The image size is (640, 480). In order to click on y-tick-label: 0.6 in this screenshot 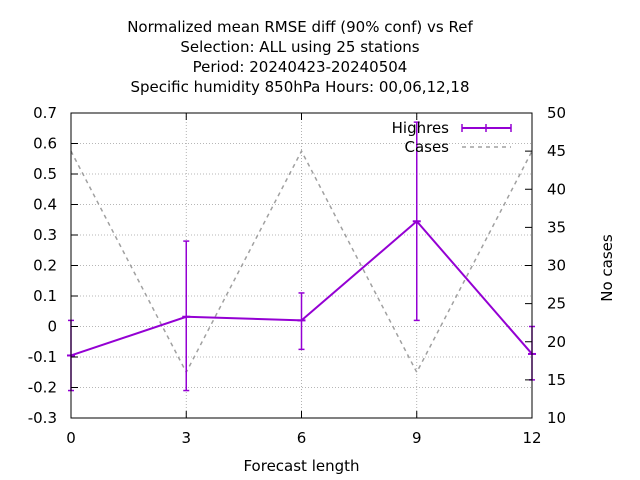, I will do `click(45, 144)`.